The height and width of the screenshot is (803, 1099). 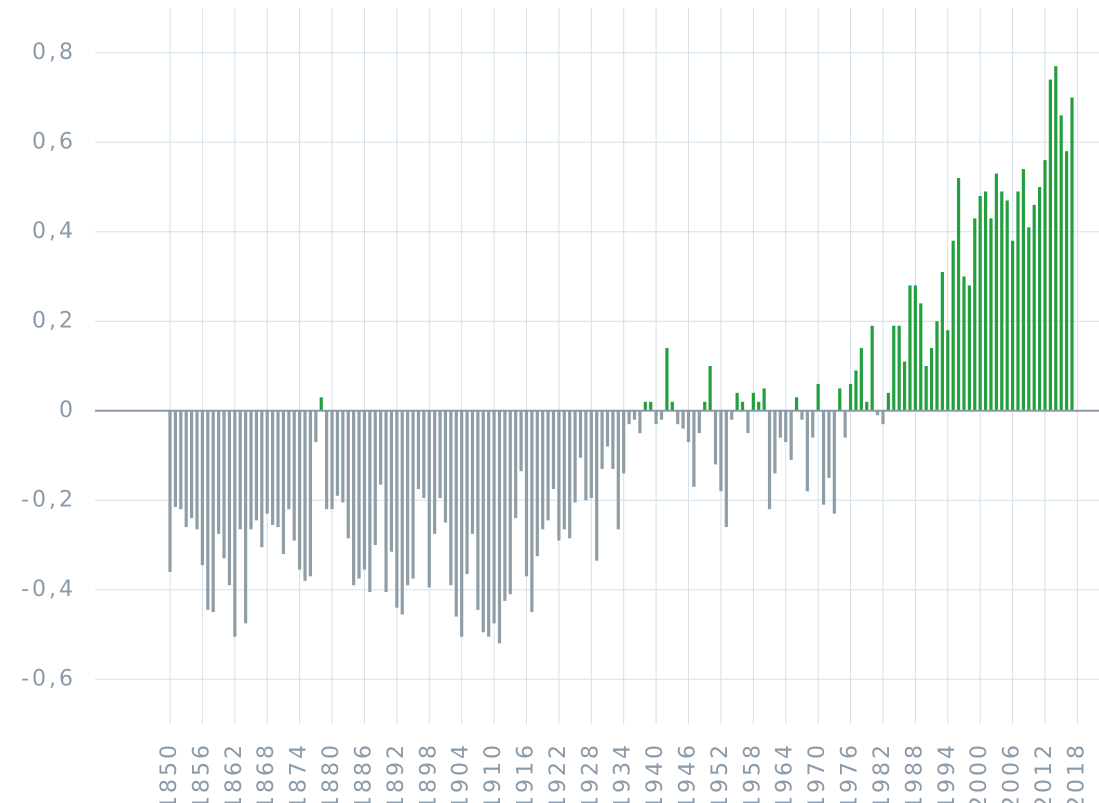 What do you see at coordinates (169, 772) in the screenshot?
I see `x-tick-label: 1850` at bounding box center [169, 772].